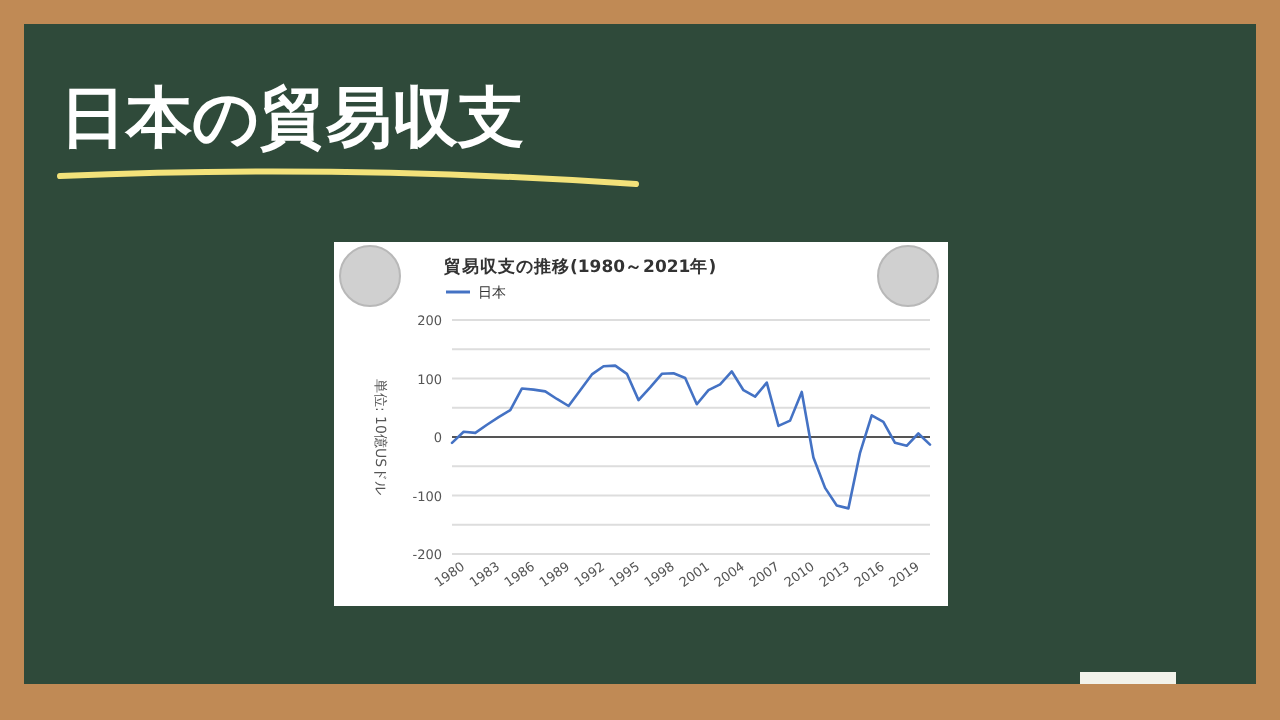 Image resolution: width=1280 pixels, height=720 pixels. Describe the element at coordinates (292, 117) in the screenshot. I see `chart-title: 日本の貿易収支` at that location.